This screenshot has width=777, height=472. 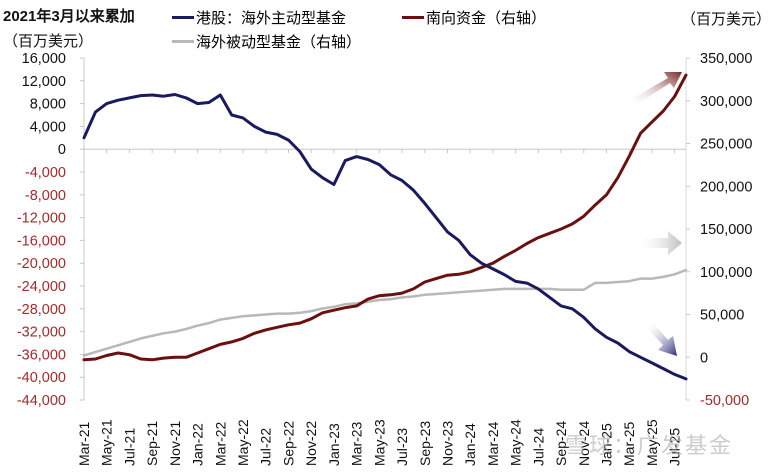 I want to click on x-axis-tick-label: Jan-25, so click(x=606, y=444).